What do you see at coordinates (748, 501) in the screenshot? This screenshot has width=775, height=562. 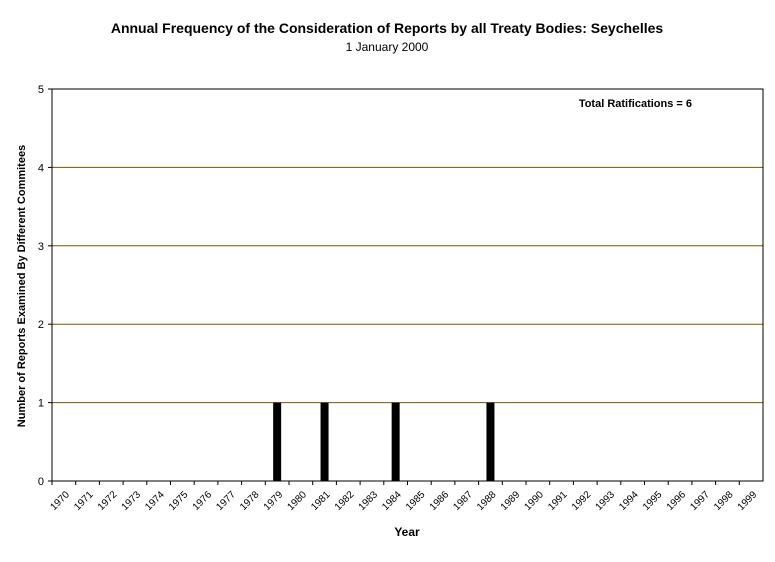 I see `x-tick-label: 1999` at bounding box center [748, 501].